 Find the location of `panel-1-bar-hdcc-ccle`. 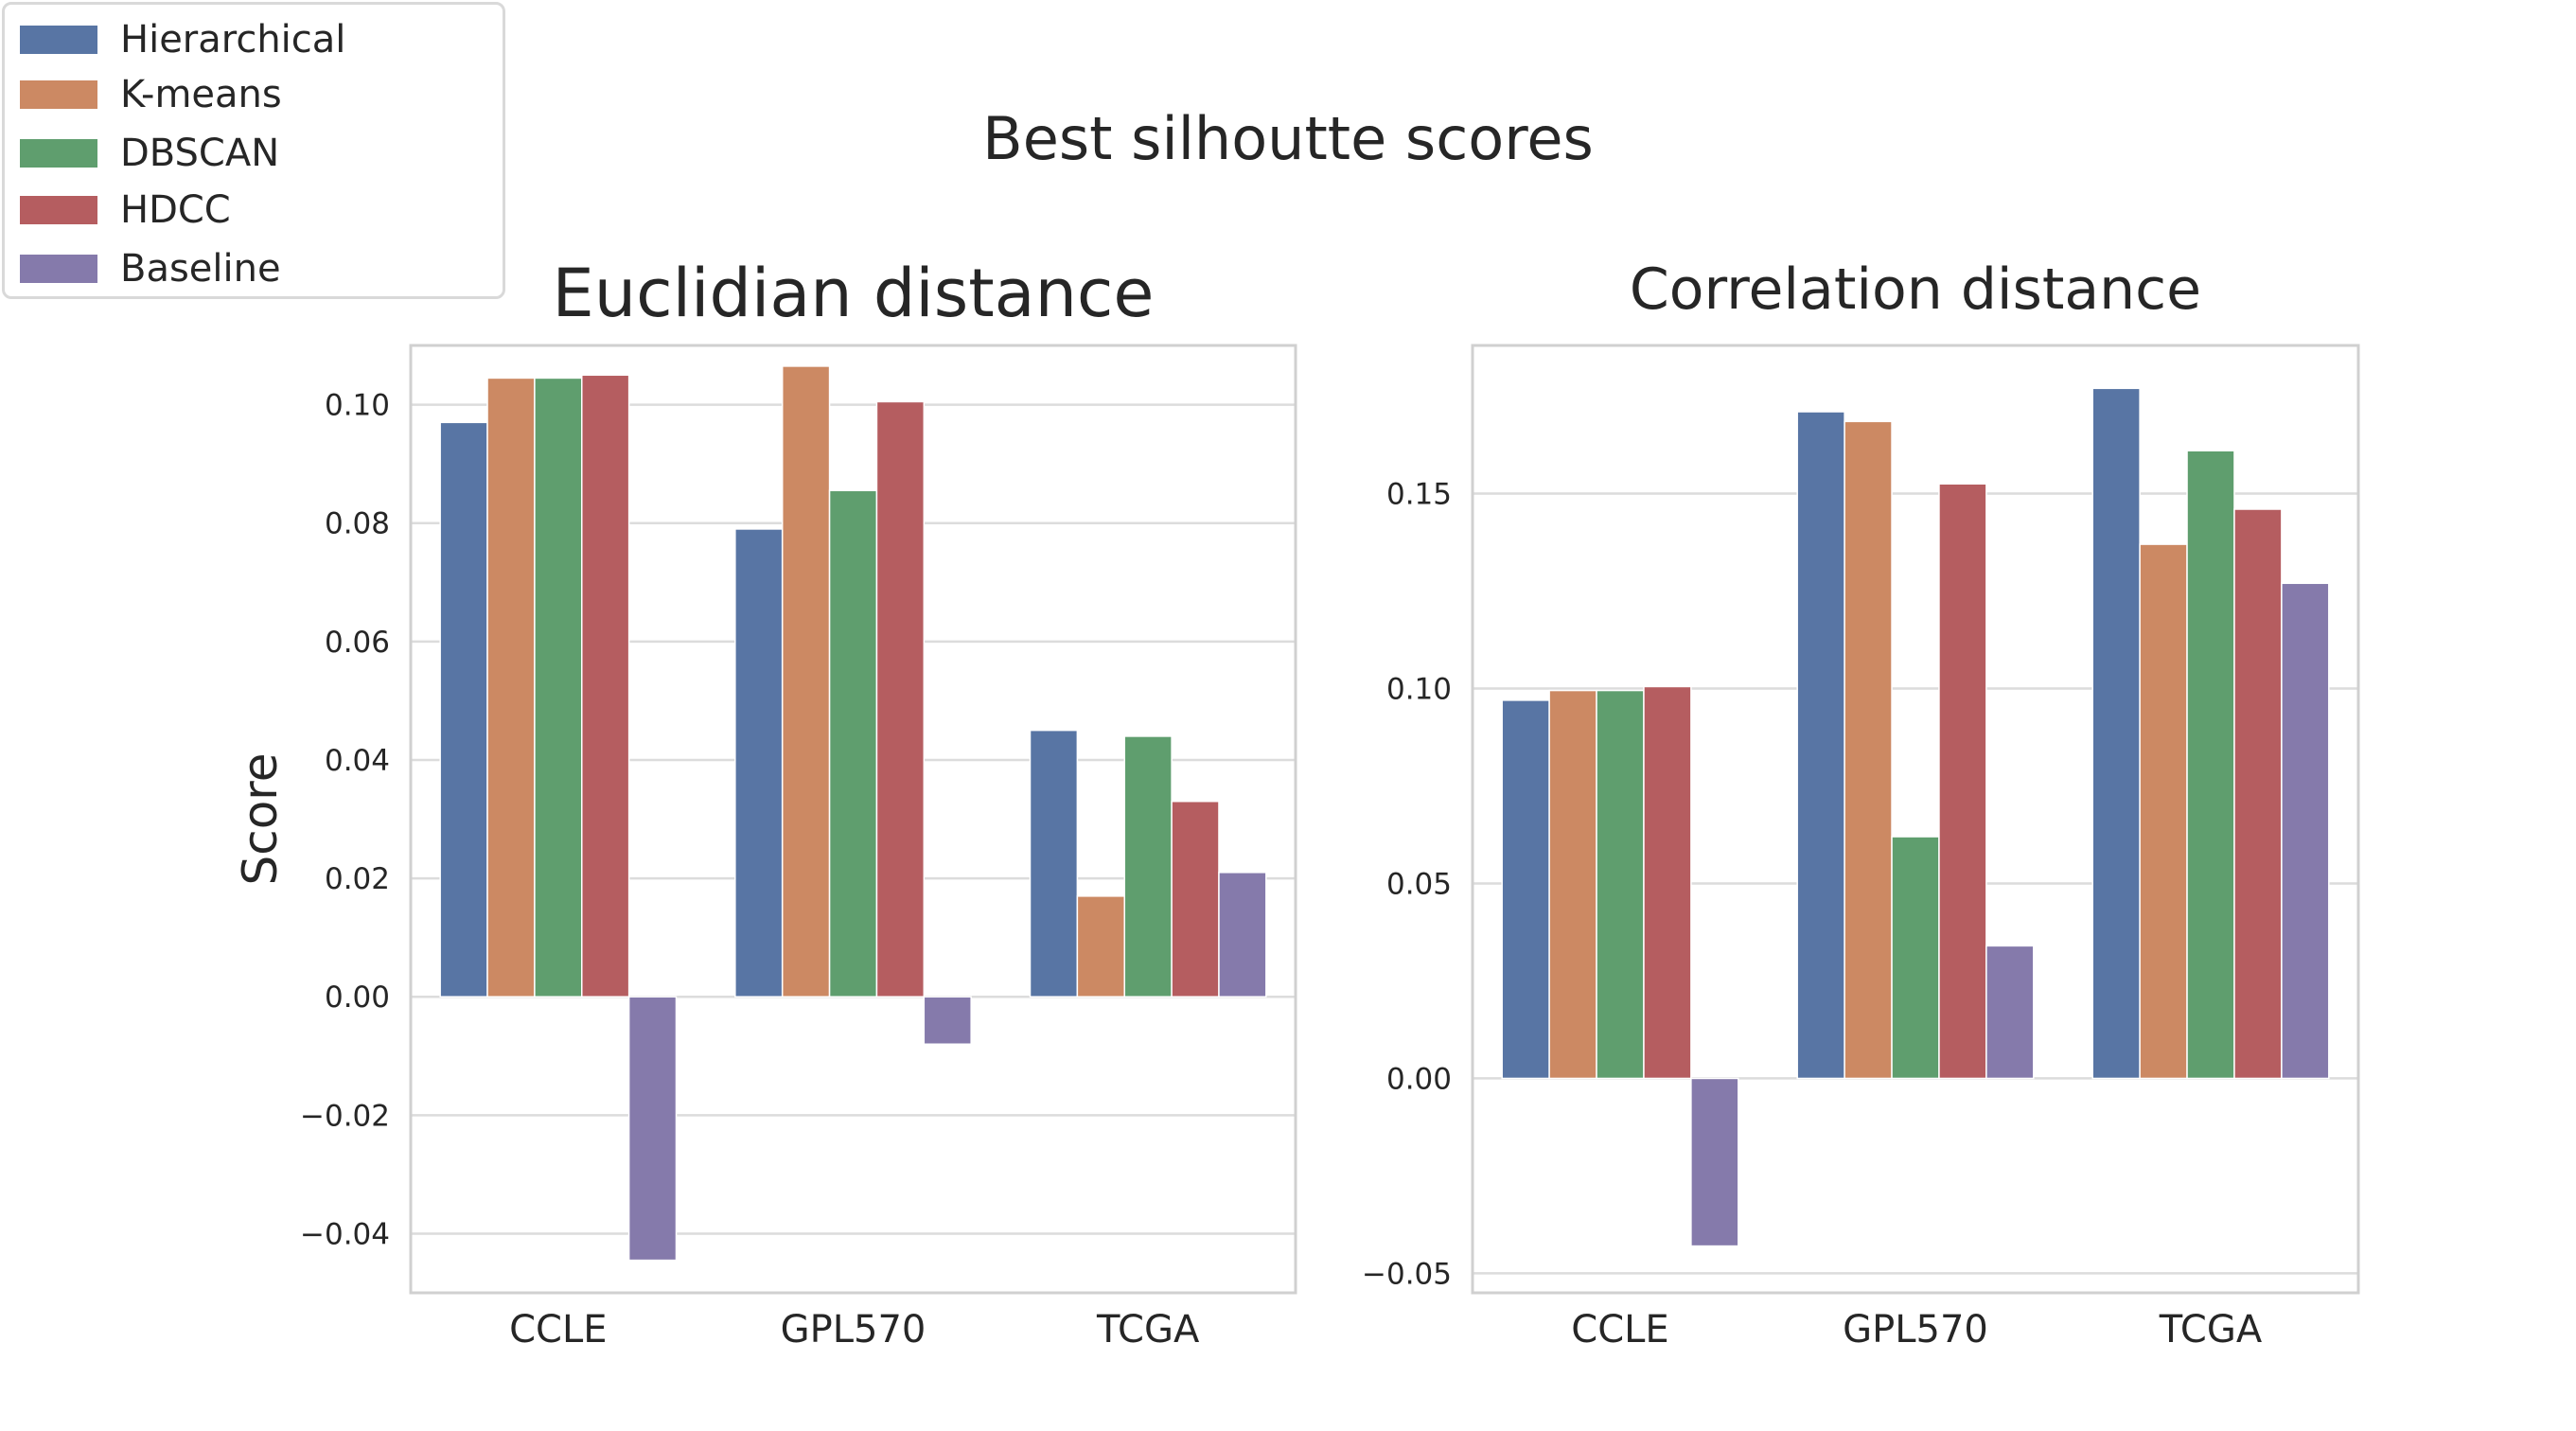

panel-1-bar-hdcc-ccle is located at coordinates (605, 686).